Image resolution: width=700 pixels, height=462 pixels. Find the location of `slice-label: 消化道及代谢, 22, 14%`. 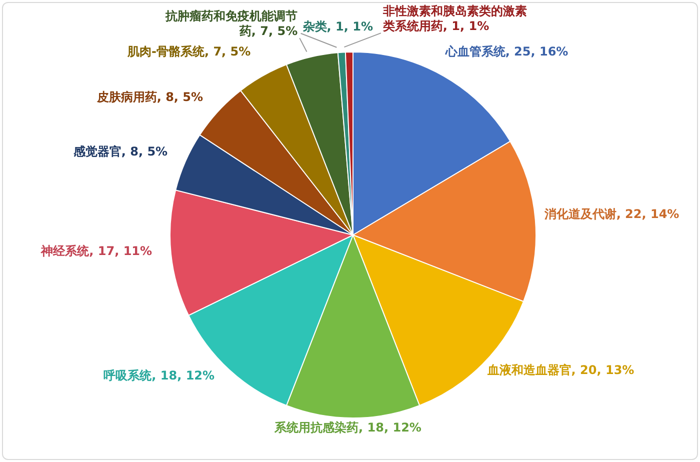

slice-label: 消化道及代谢, 22, 14% is located at coordinates (611, 214).